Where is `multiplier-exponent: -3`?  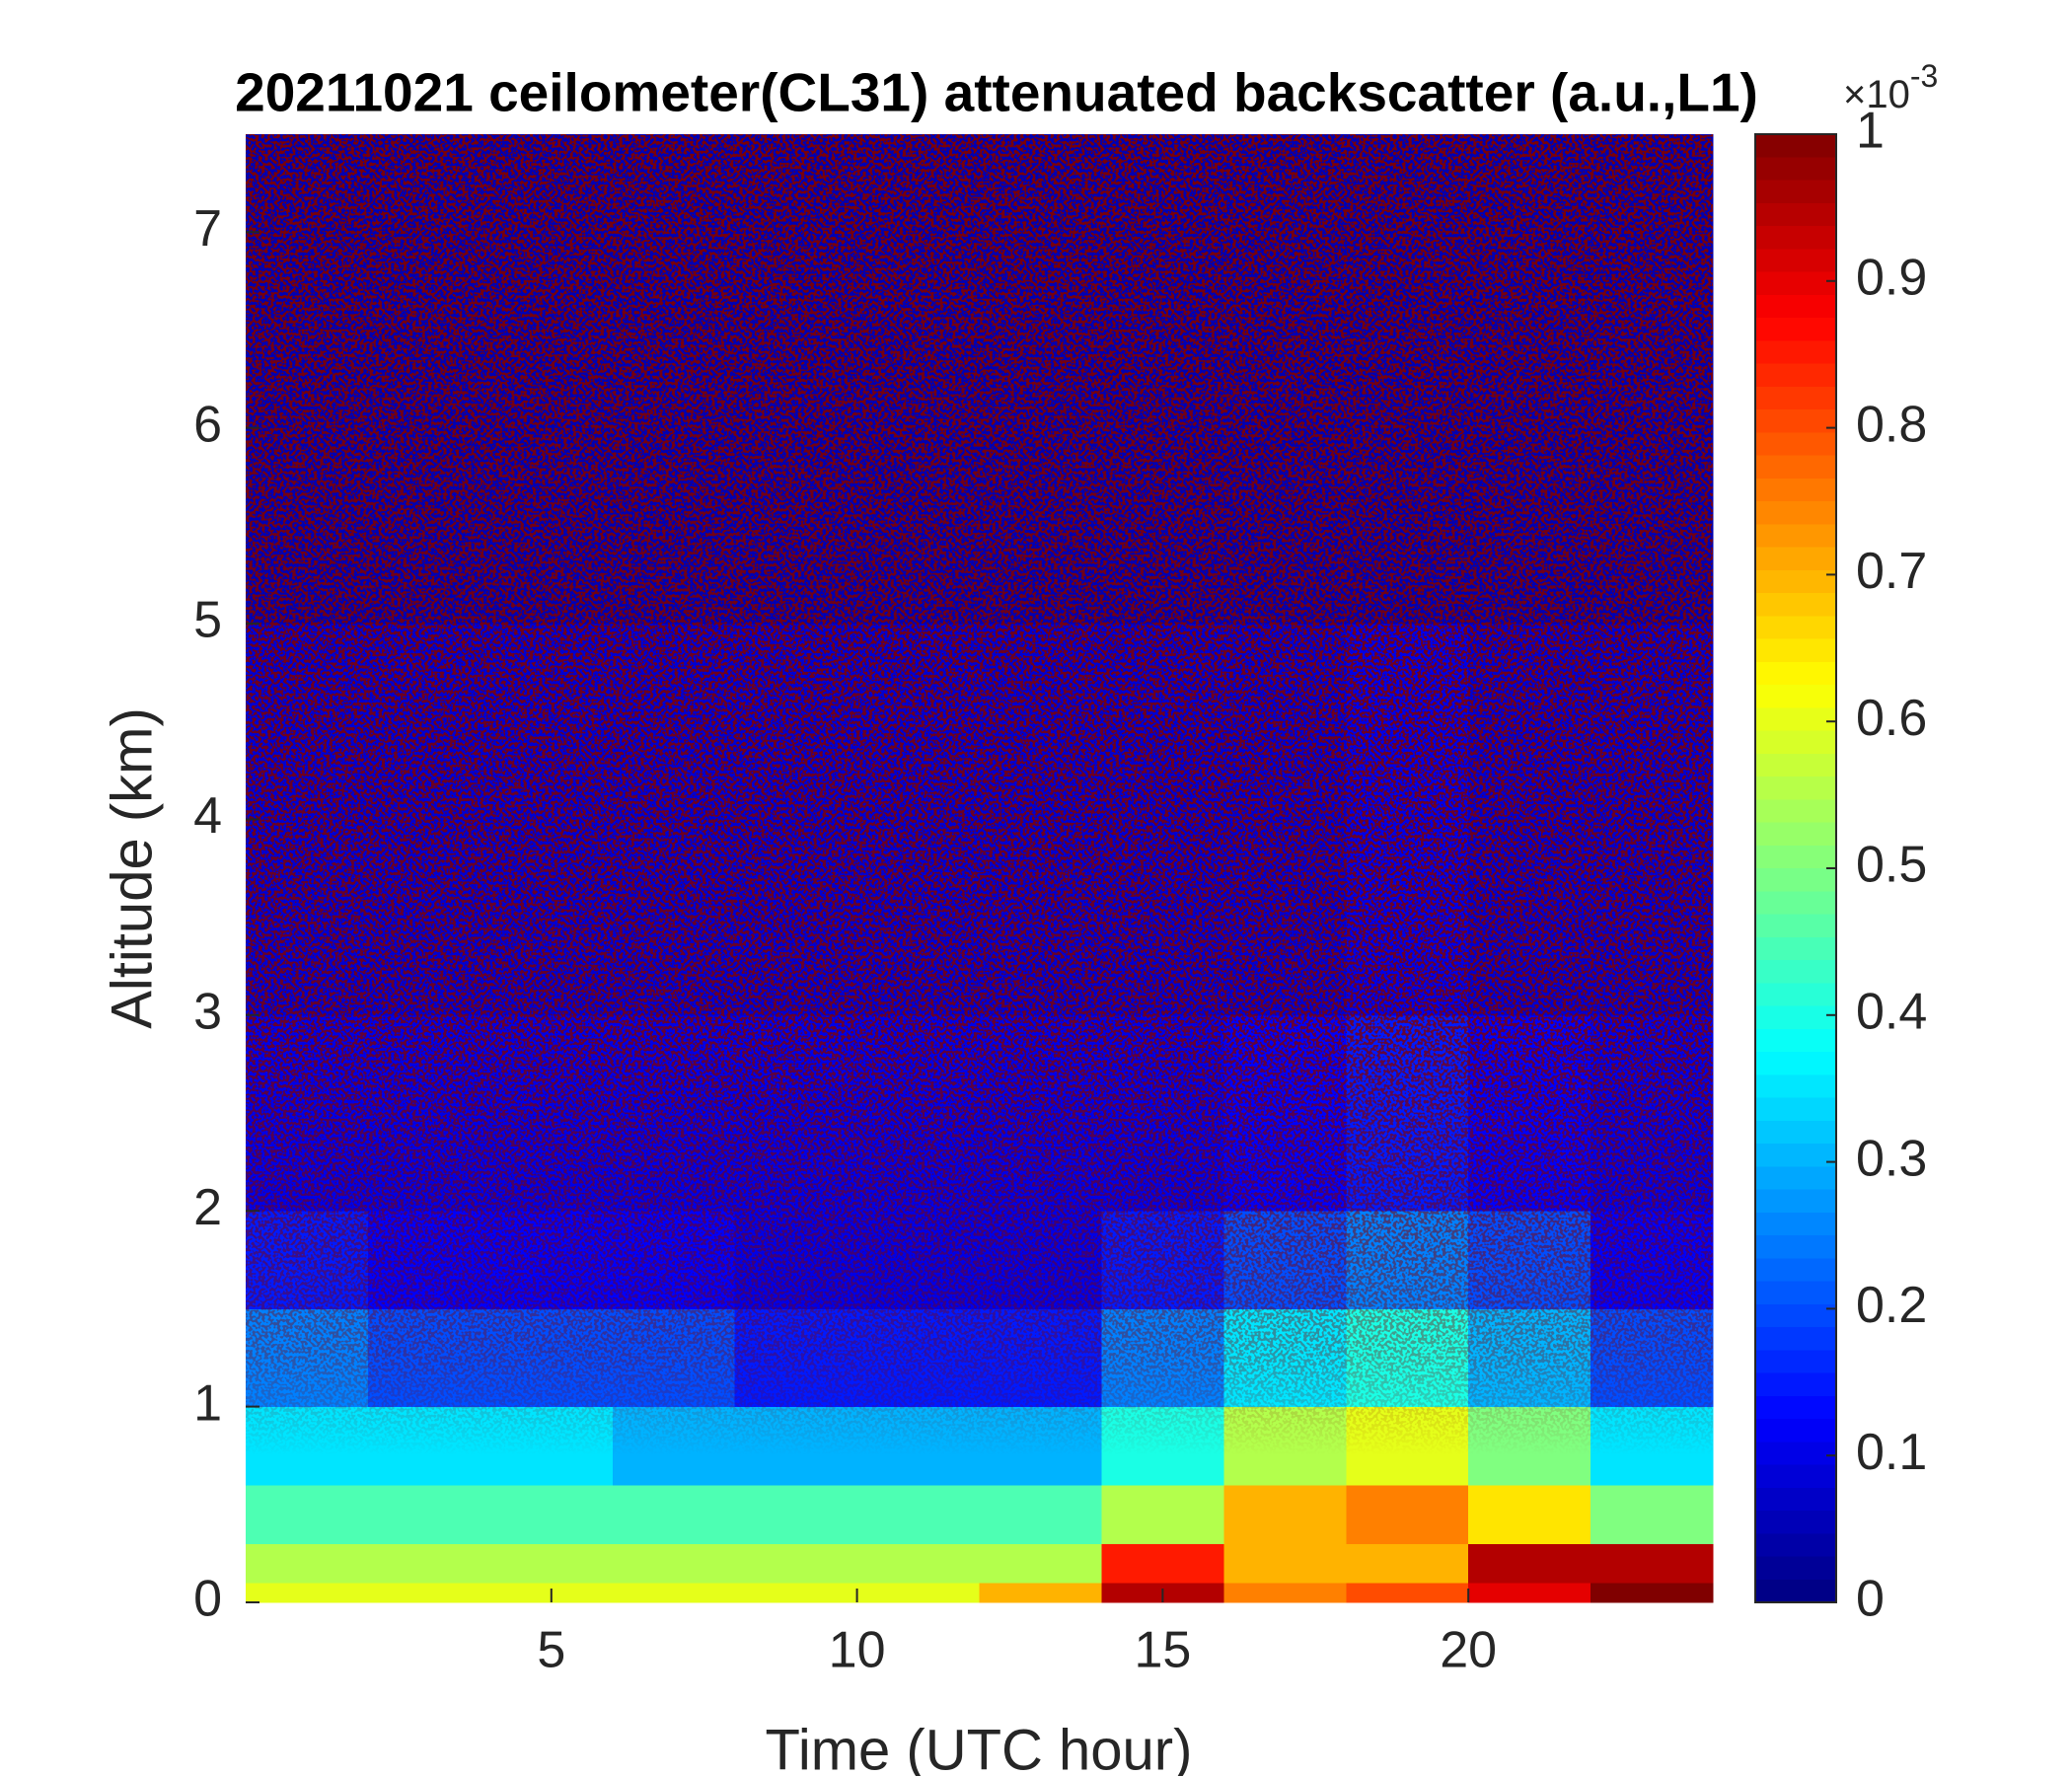
multiplier-exponent: -3 is located at coordinates (1924, 76).